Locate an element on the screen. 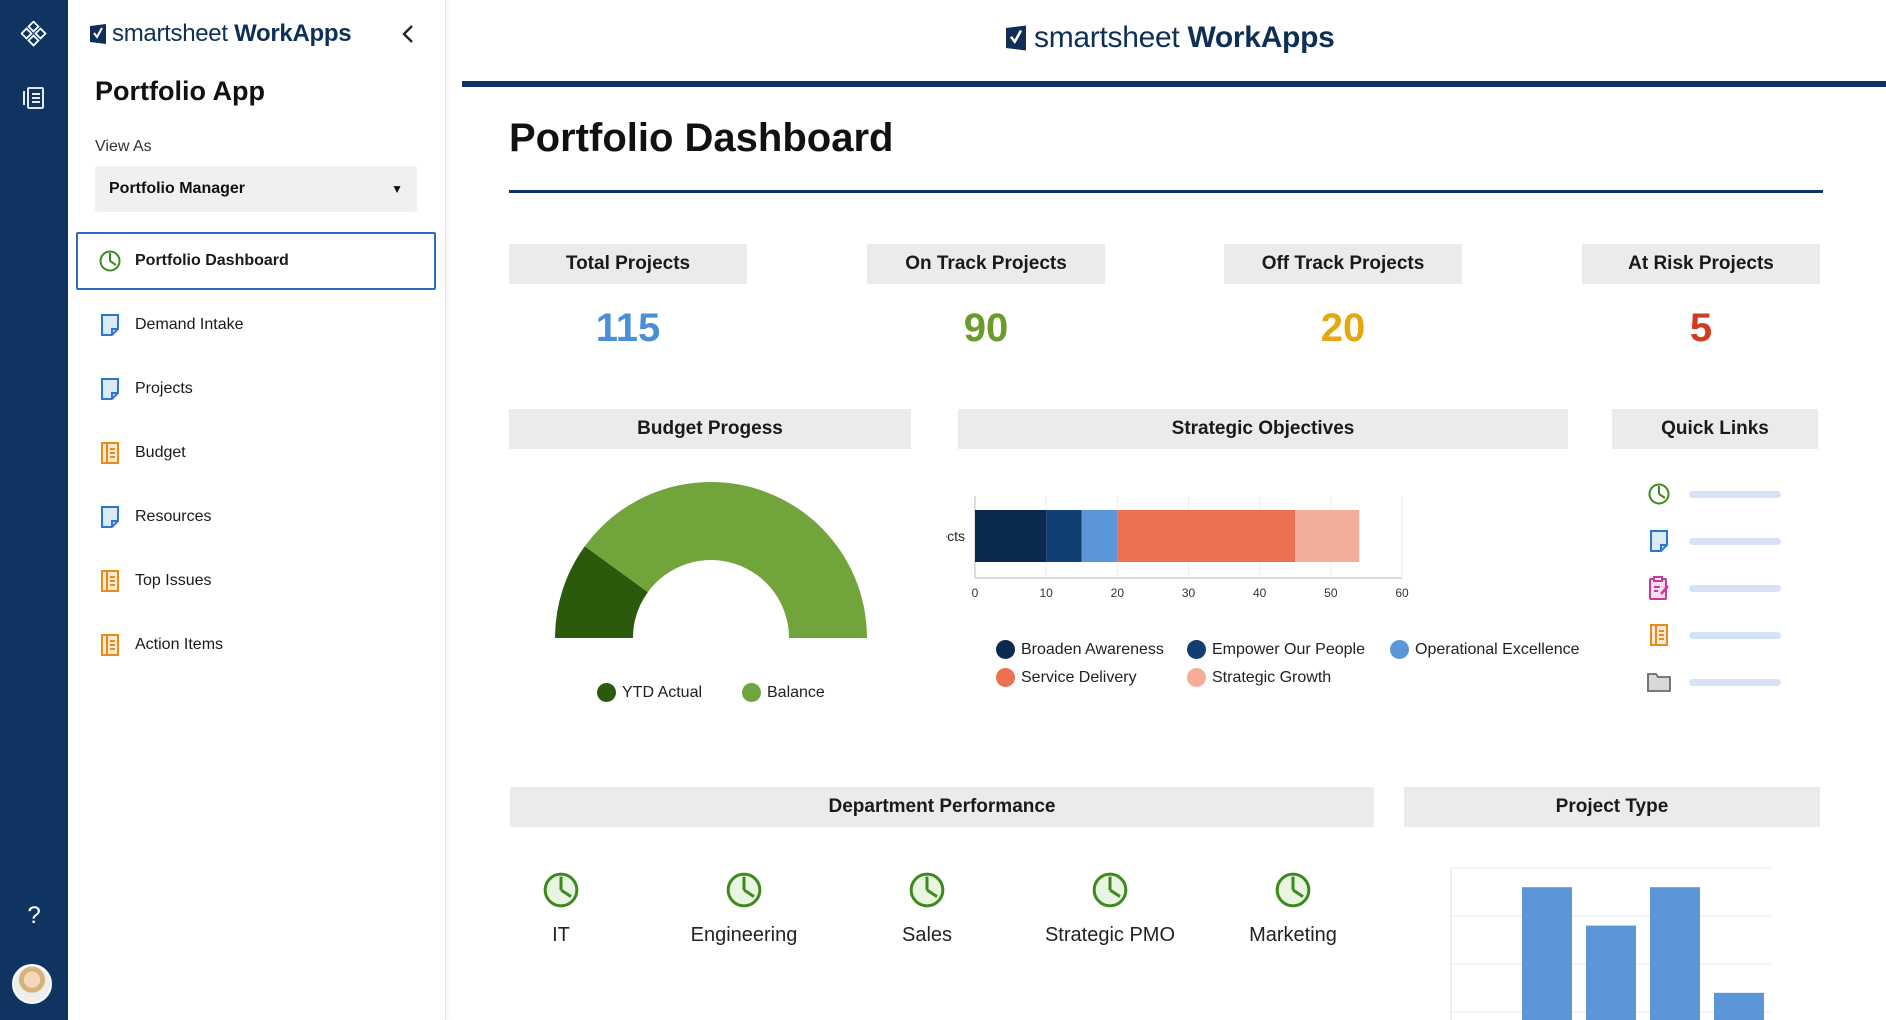 The width and height of the screenshot is (1886, 1020). header-divider is located at coordinates (1174, 84).